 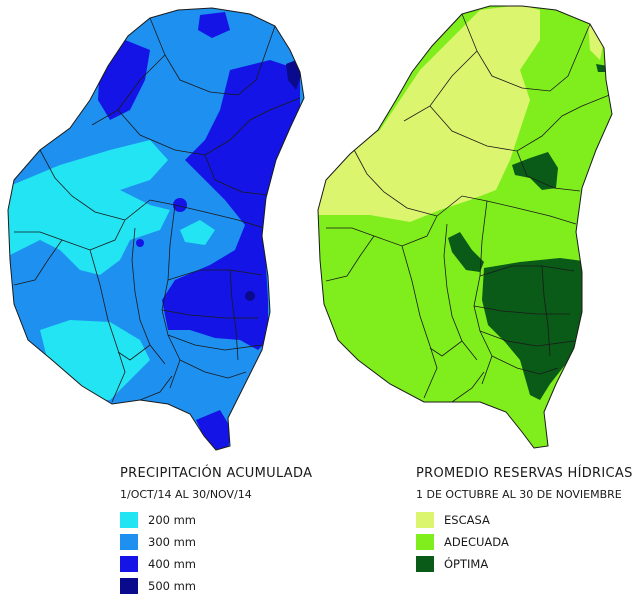 What do you see at coordinates (467, 520) in the screenshot?
I see `reserves-legend-label: ESCASA` at bounding box center [467, 520].